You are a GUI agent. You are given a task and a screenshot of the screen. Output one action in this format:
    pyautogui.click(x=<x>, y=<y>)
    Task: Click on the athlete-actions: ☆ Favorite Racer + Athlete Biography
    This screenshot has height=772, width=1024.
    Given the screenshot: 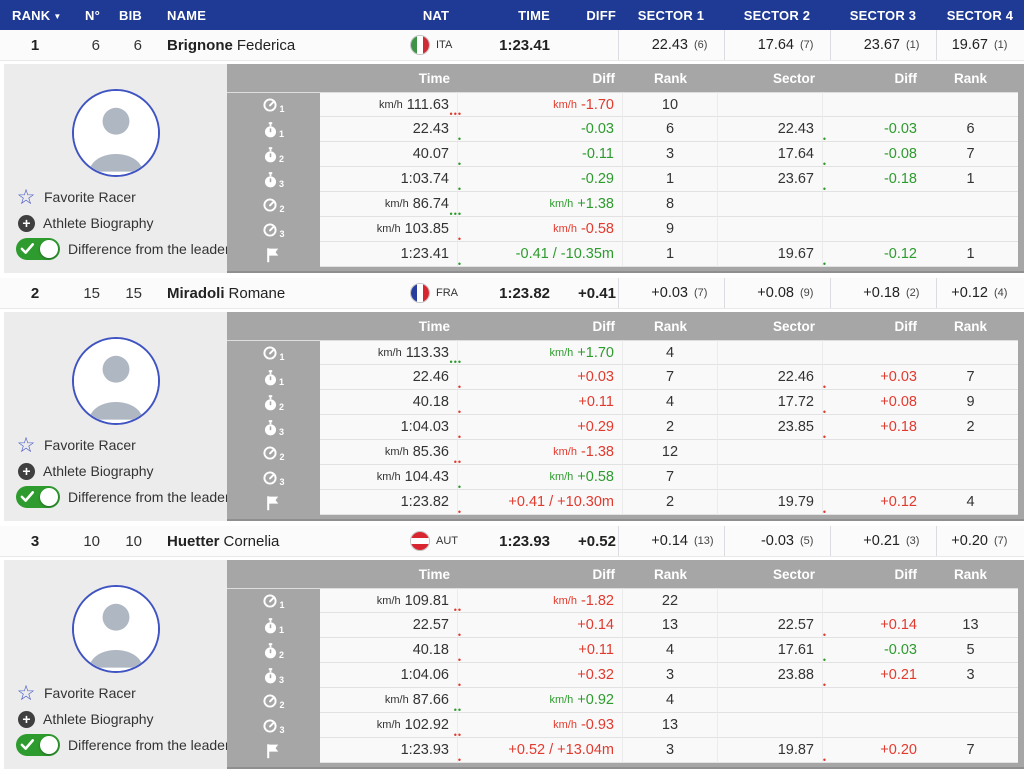 What is the action you would take?
    pyautogui.click(x=117, y=719)
    